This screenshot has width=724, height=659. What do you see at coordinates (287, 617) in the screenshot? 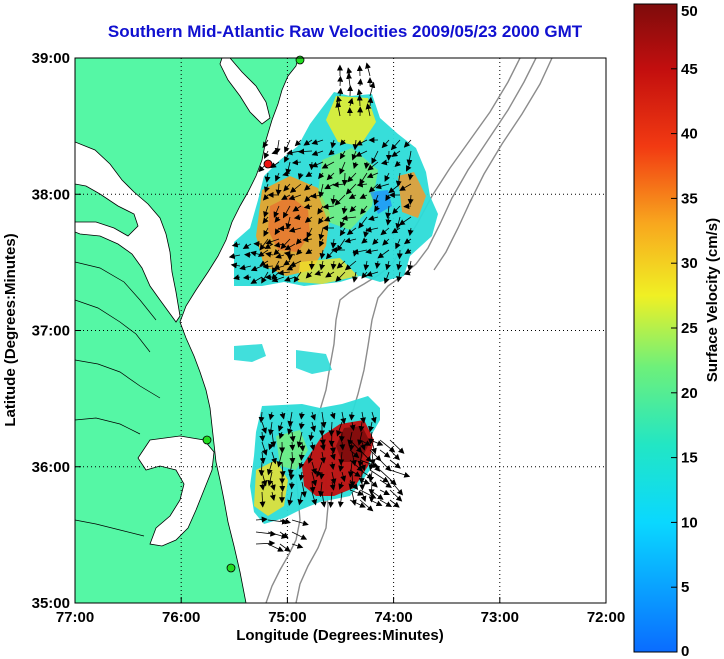
I see `x-tick-label: 75:00` at bounding box center [287, 617].